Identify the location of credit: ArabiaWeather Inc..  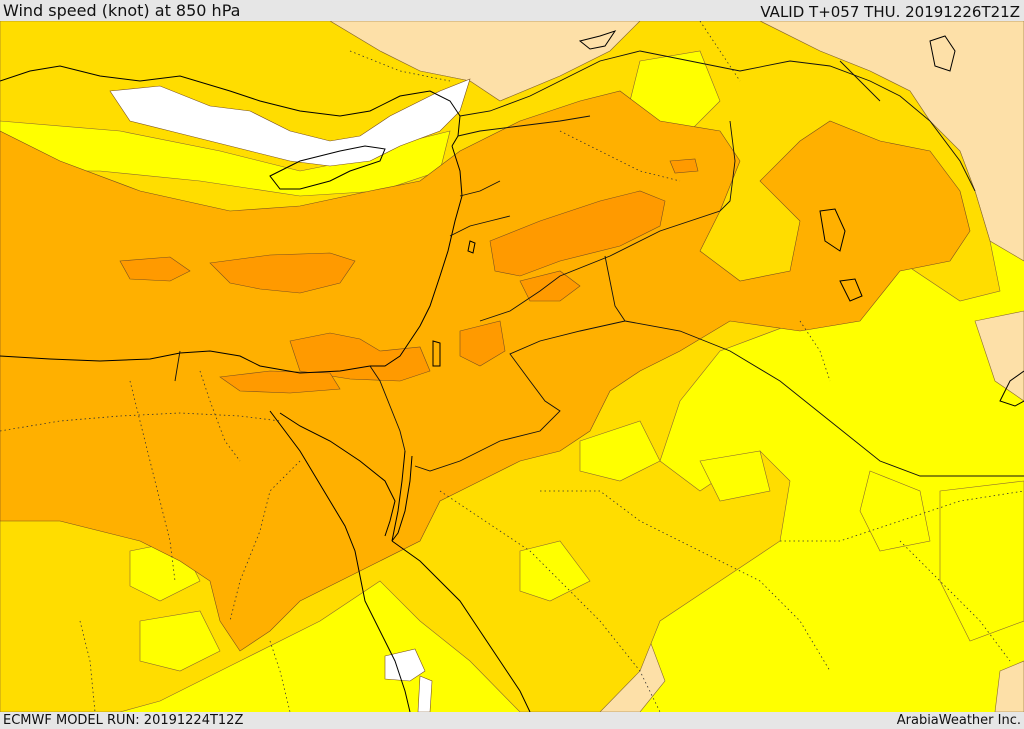
(958, 720).